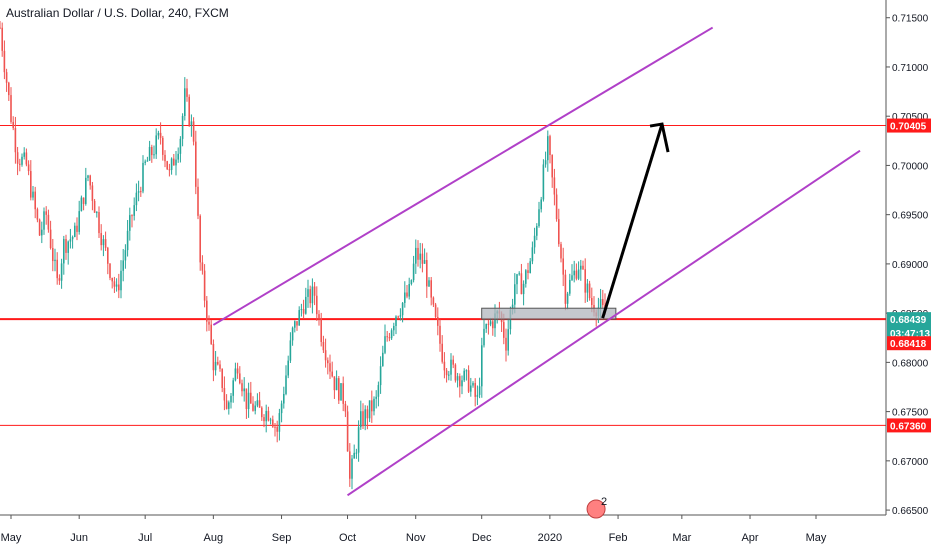  Describe the element at coordinates (618, 538) in the screenshot. I see `time-tick-label: Feb` at that location.